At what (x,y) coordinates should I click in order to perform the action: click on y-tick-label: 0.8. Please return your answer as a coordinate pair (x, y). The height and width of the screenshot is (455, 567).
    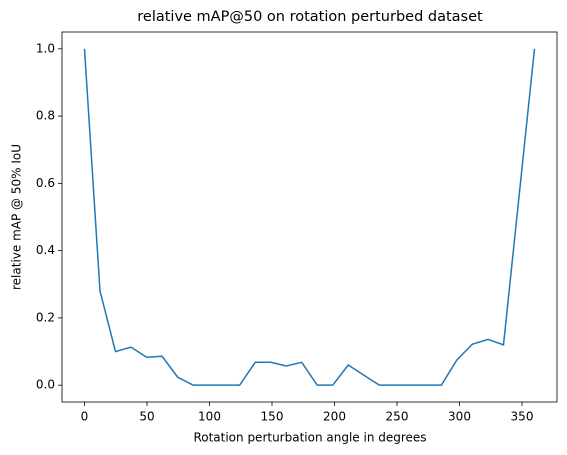
    Looking at the image, I should click on (45, 116).